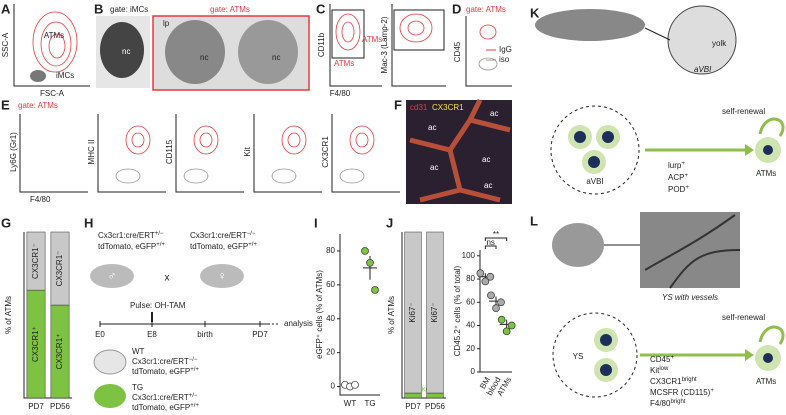 The image size is (786, 415). Describe the element at coordinates (666, 381) in the screenshot. I see `text: CX3CR1` at that location.